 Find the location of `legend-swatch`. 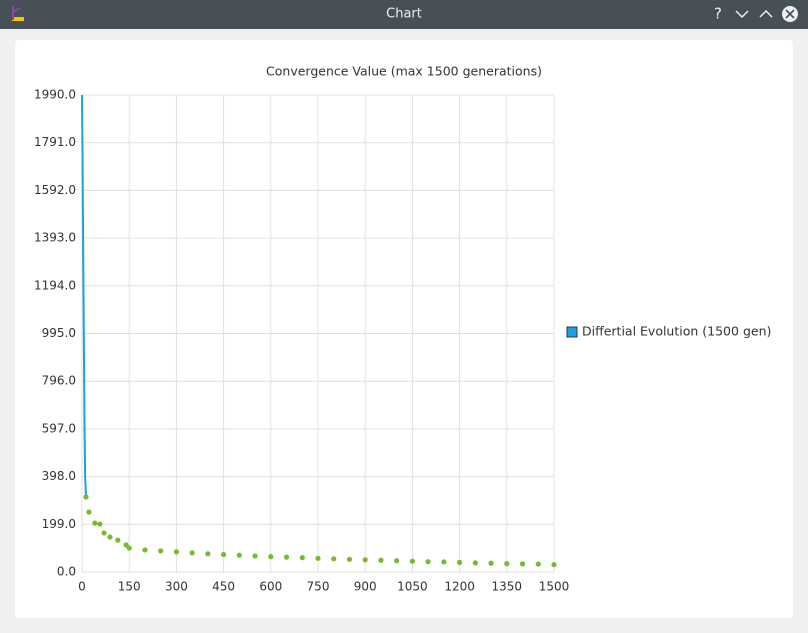

legend-swatch is located at coordinates (572, 332).